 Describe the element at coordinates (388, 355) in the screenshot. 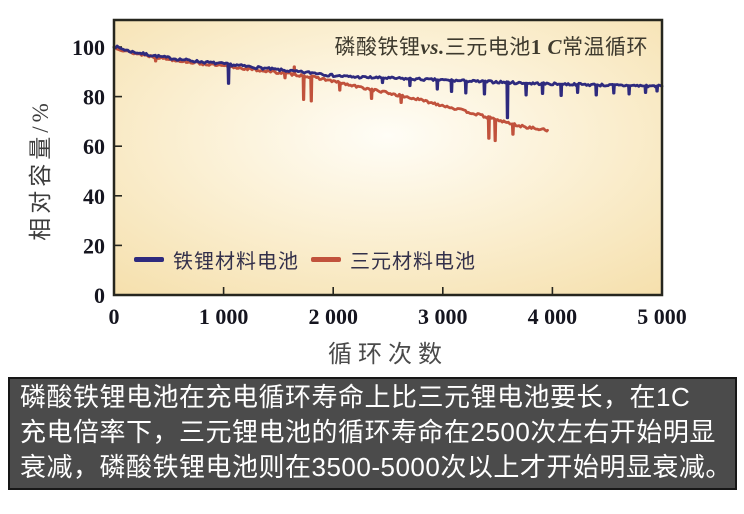

I see `x-axis-label: 循环次数` at that location.